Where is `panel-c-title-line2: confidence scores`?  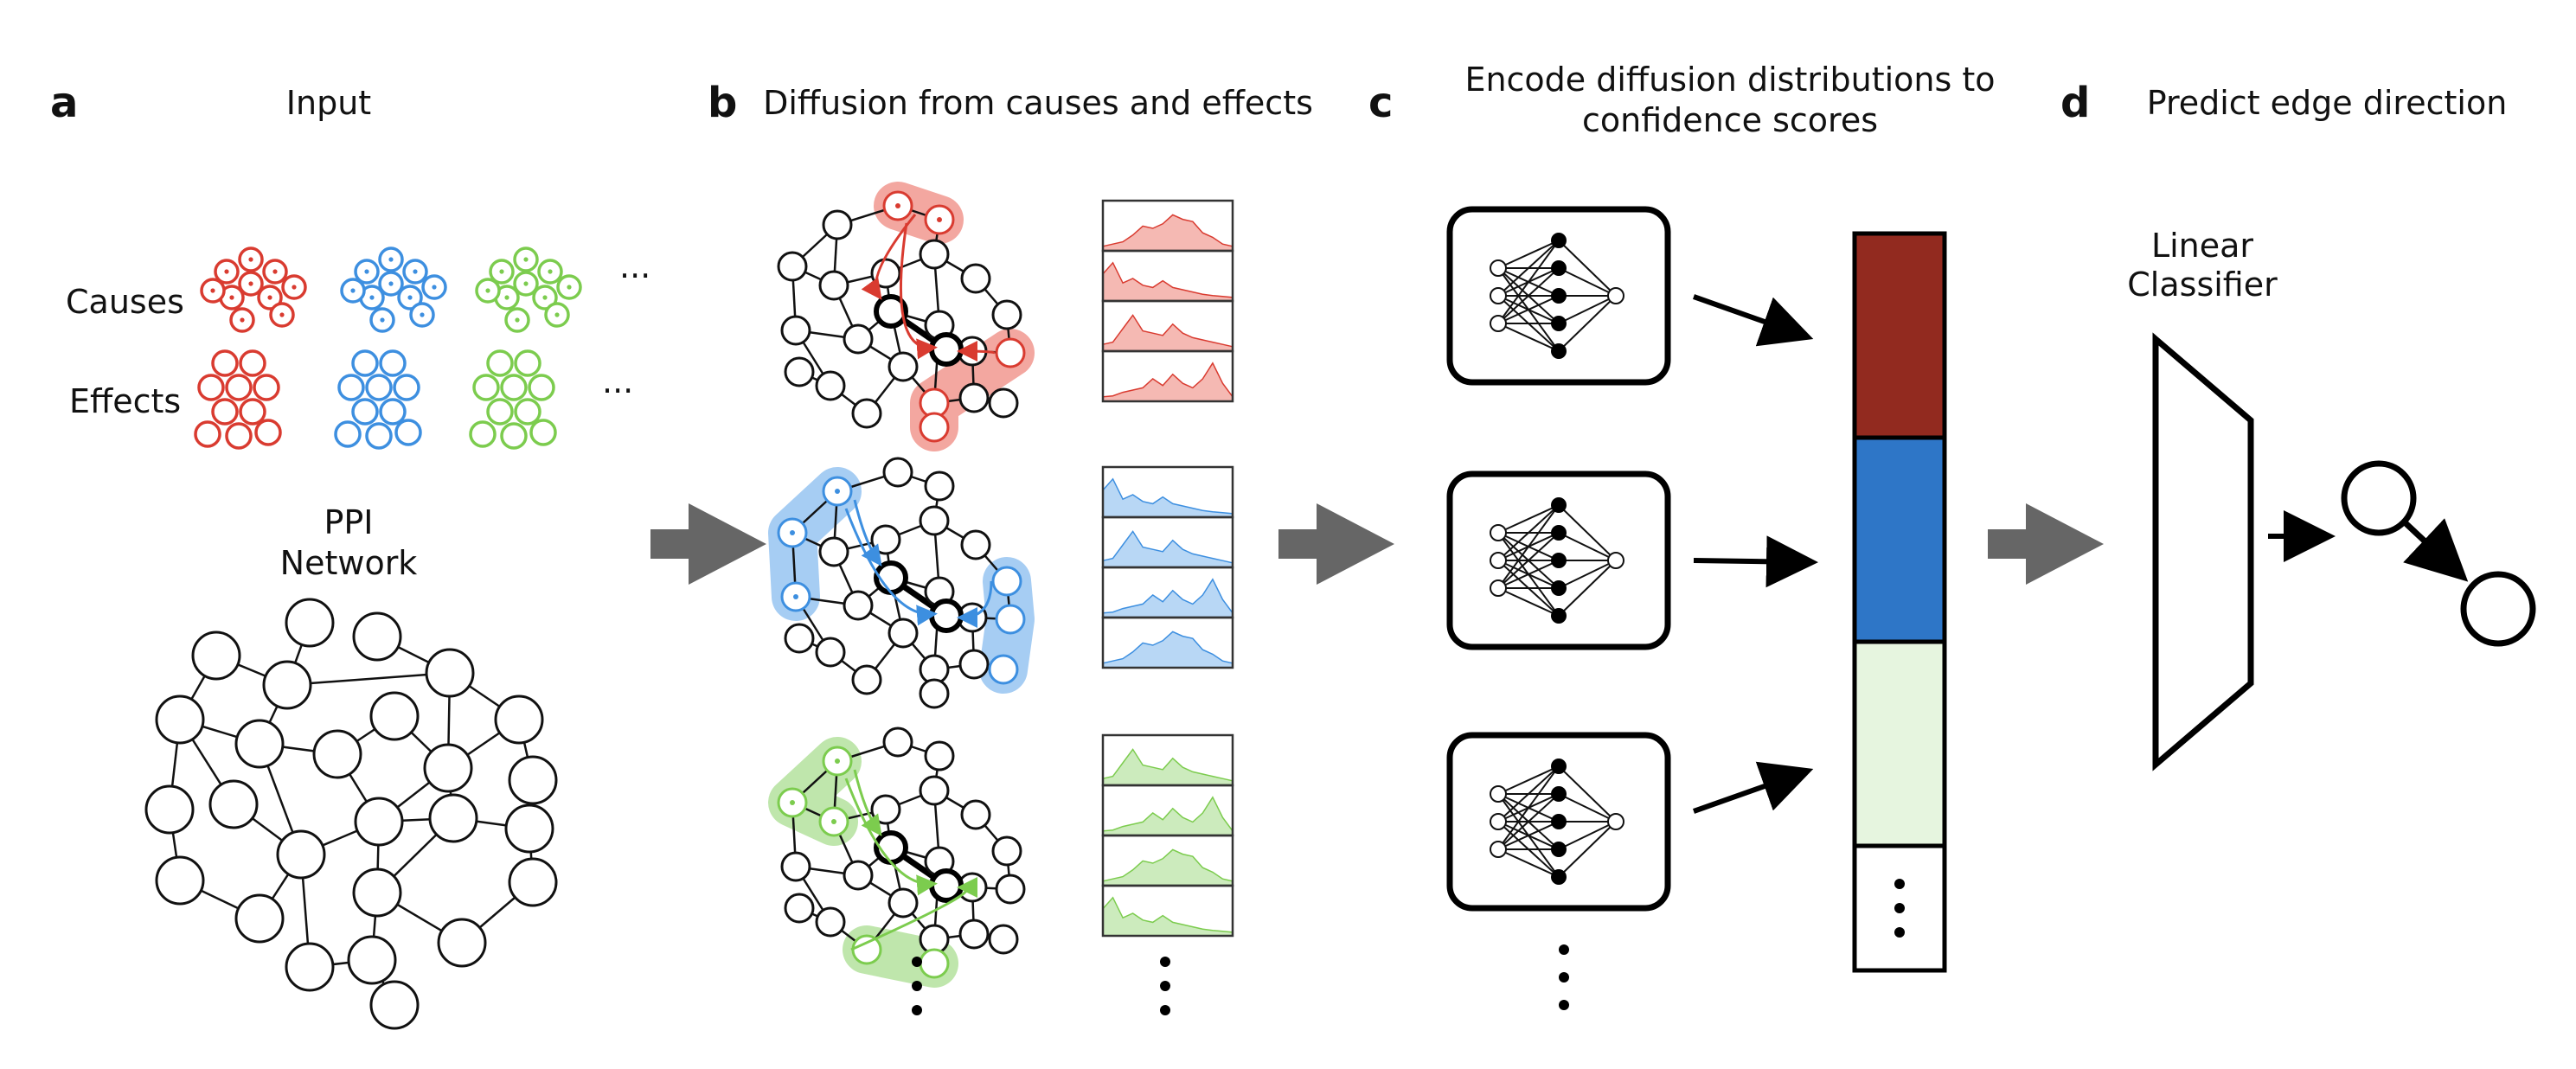
panel-c-title-line2: confidence scores is located at coordinates (1730, 120).